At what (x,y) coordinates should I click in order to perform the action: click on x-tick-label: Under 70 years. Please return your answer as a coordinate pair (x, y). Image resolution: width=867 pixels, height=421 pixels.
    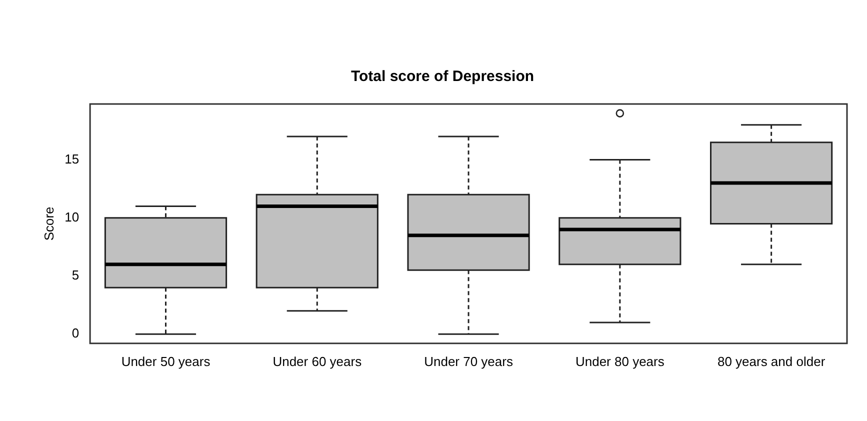
    Looking at the image, I should click on (469, 361).